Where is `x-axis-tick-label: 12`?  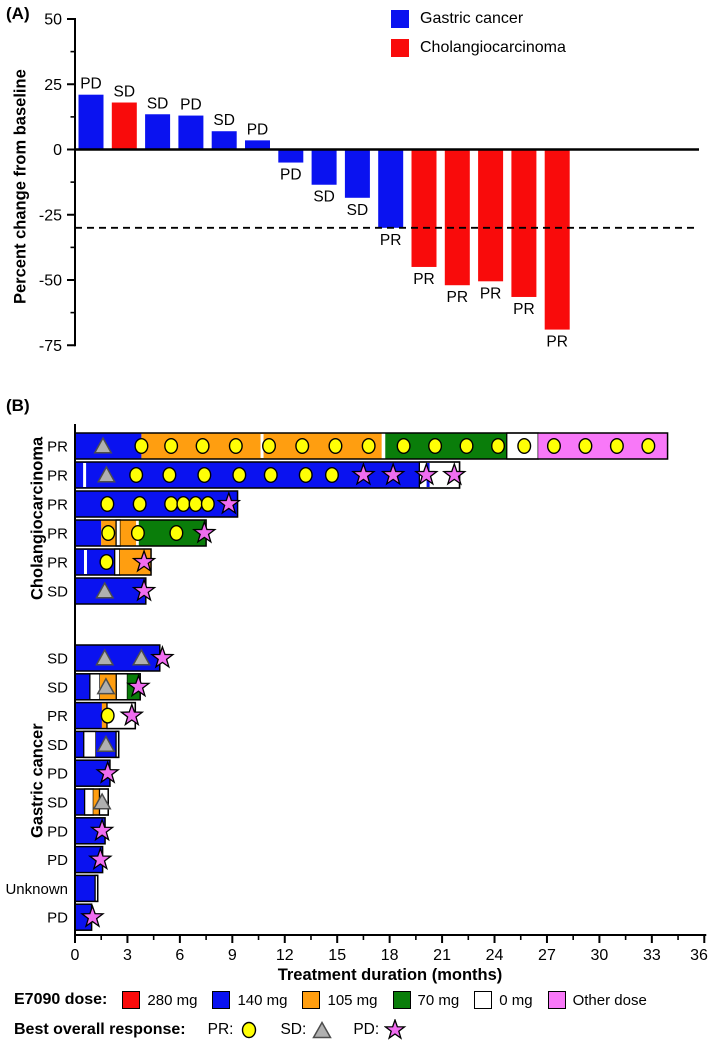
x-axis-tick-label: 12 is located at coordinates (285, 955).